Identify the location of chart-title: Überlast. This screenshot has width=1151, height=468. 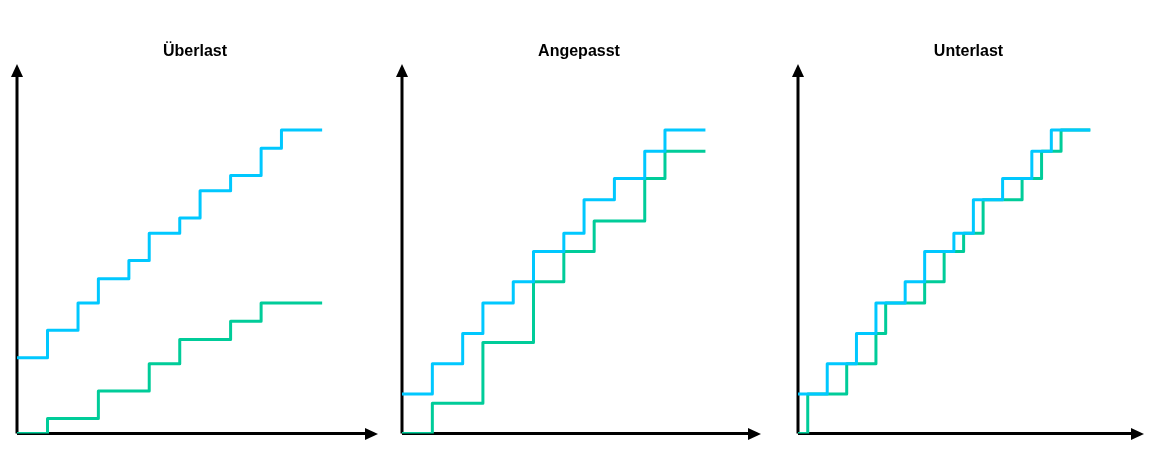
(195, 50).